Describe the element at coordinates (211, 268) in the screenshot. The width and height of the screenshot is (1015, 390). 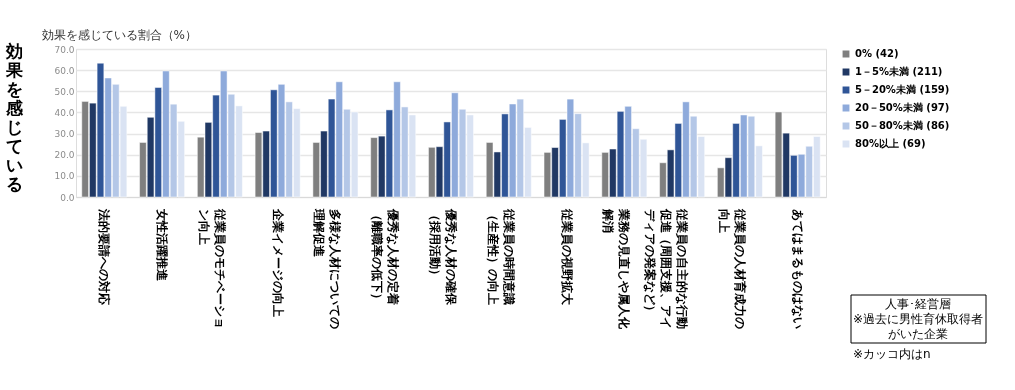
I see `x-tick-label: 従業員のモチベーション向上` at that location.